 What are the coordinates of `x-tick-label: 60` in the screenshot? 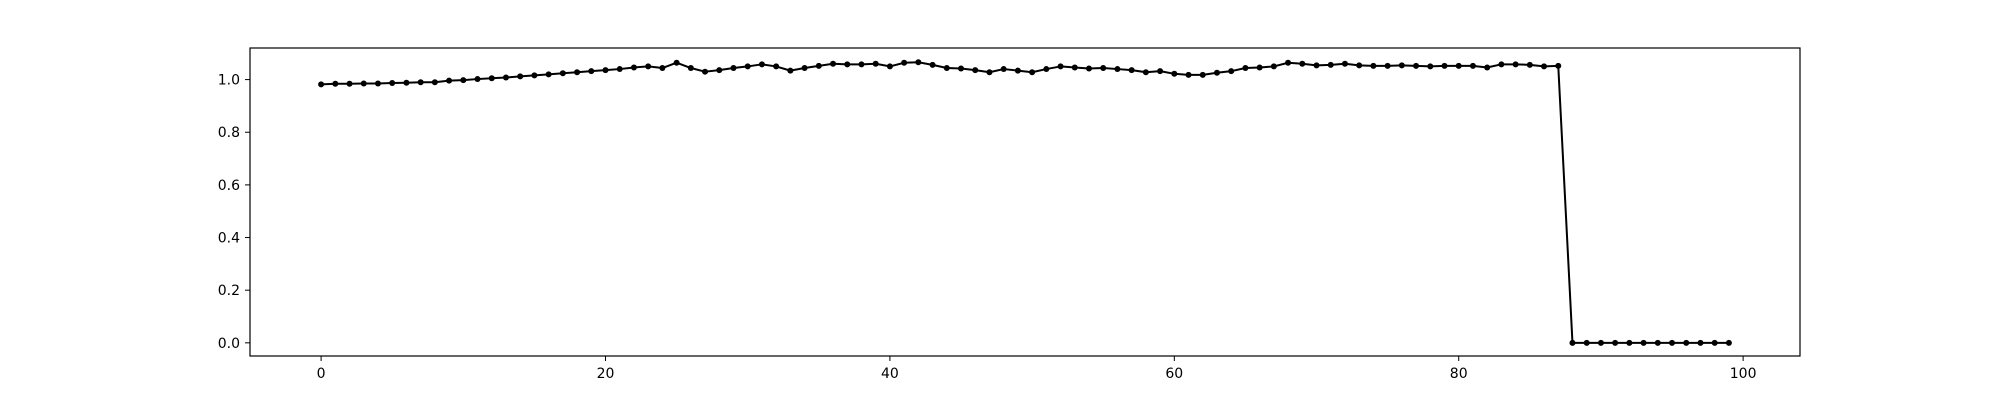 It's located at (1174, 374).